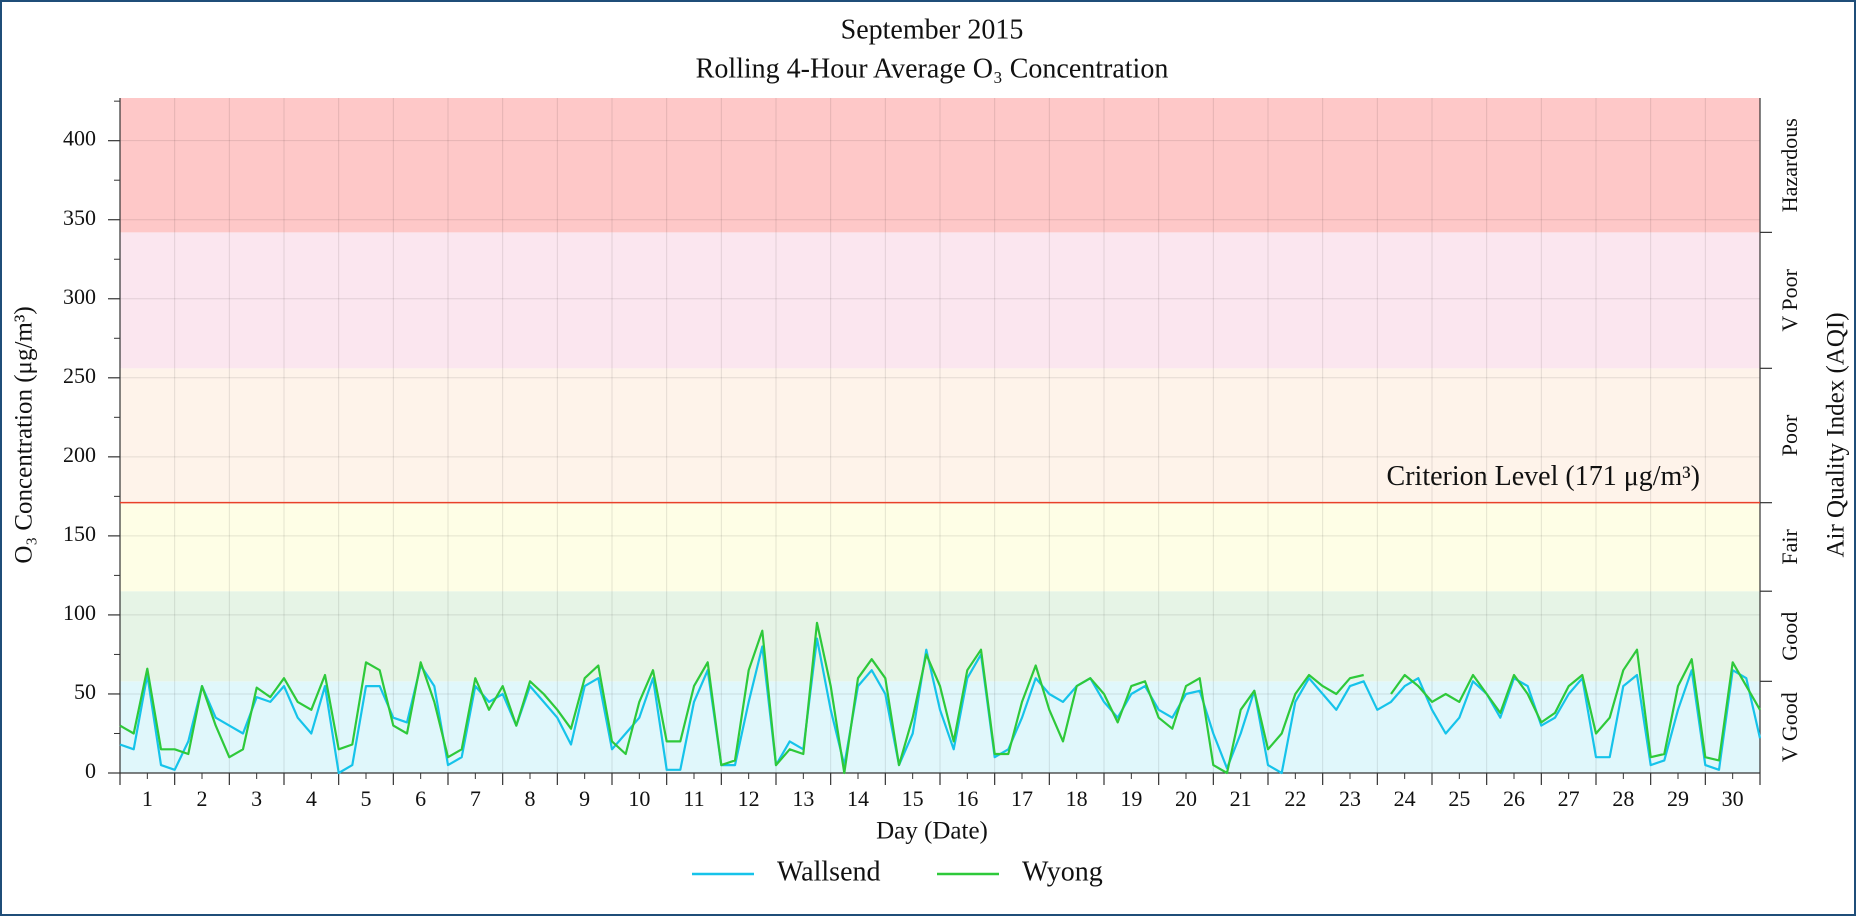 The width and height of the screenshot is (1856, 916). What do you see at coordinates (1186, 798) in the screenshot?
I see `x-tick-label: 20` at bounding box center [1186, 798].